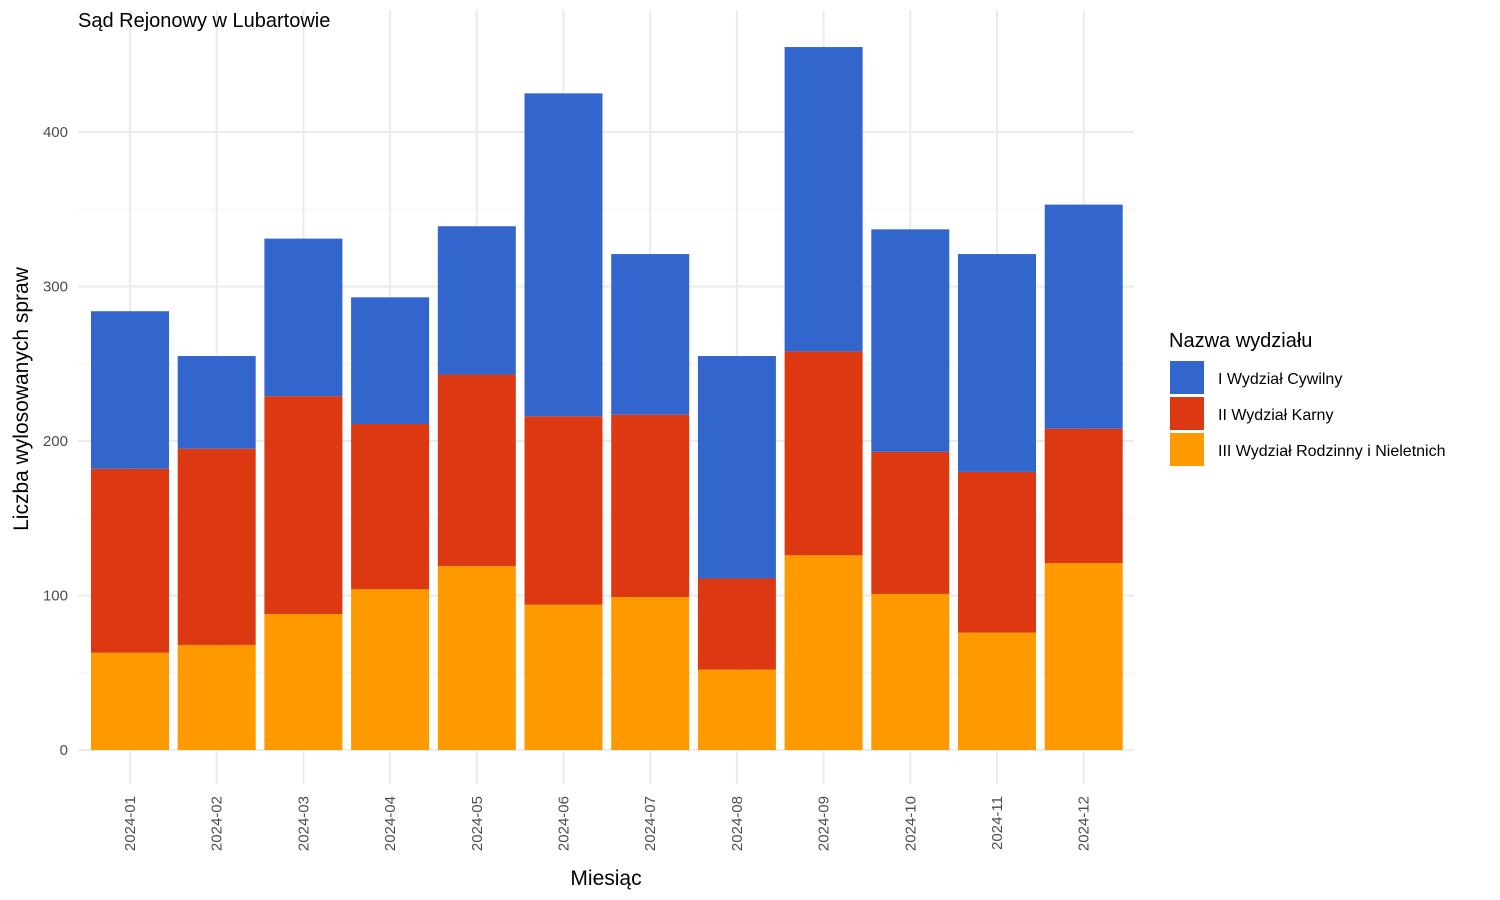  I want to click on x-tick-label: 2024-09, so click(824, 823).